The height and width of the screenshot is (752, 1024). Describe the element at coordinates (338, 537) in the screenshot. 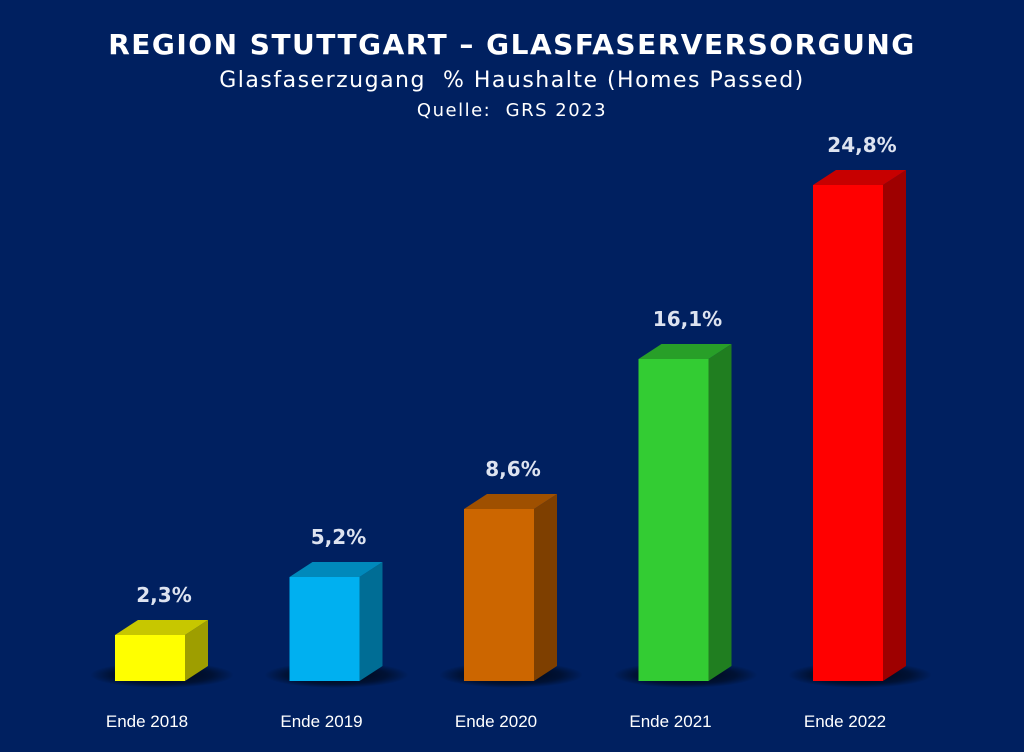

I see `data-label: 5,2%` at that location.